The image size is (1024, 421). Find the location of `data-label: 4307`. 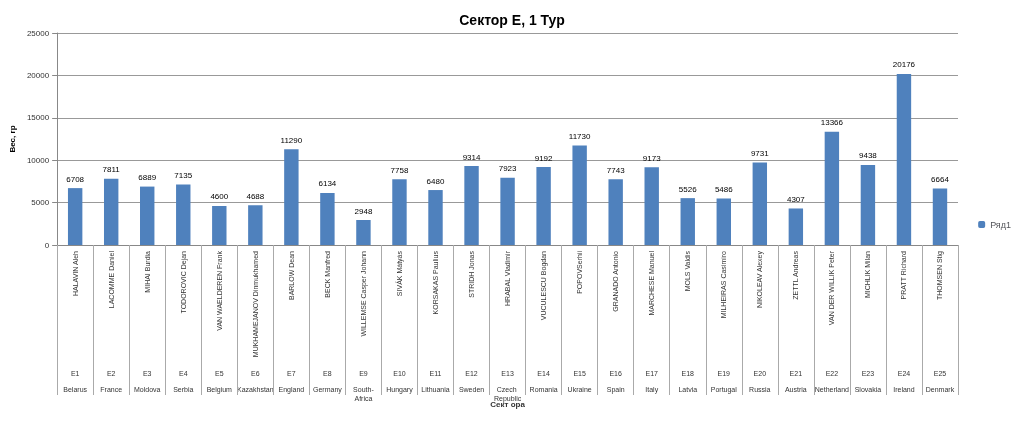

data-label: 4307 is located at coordinates (796, 199).